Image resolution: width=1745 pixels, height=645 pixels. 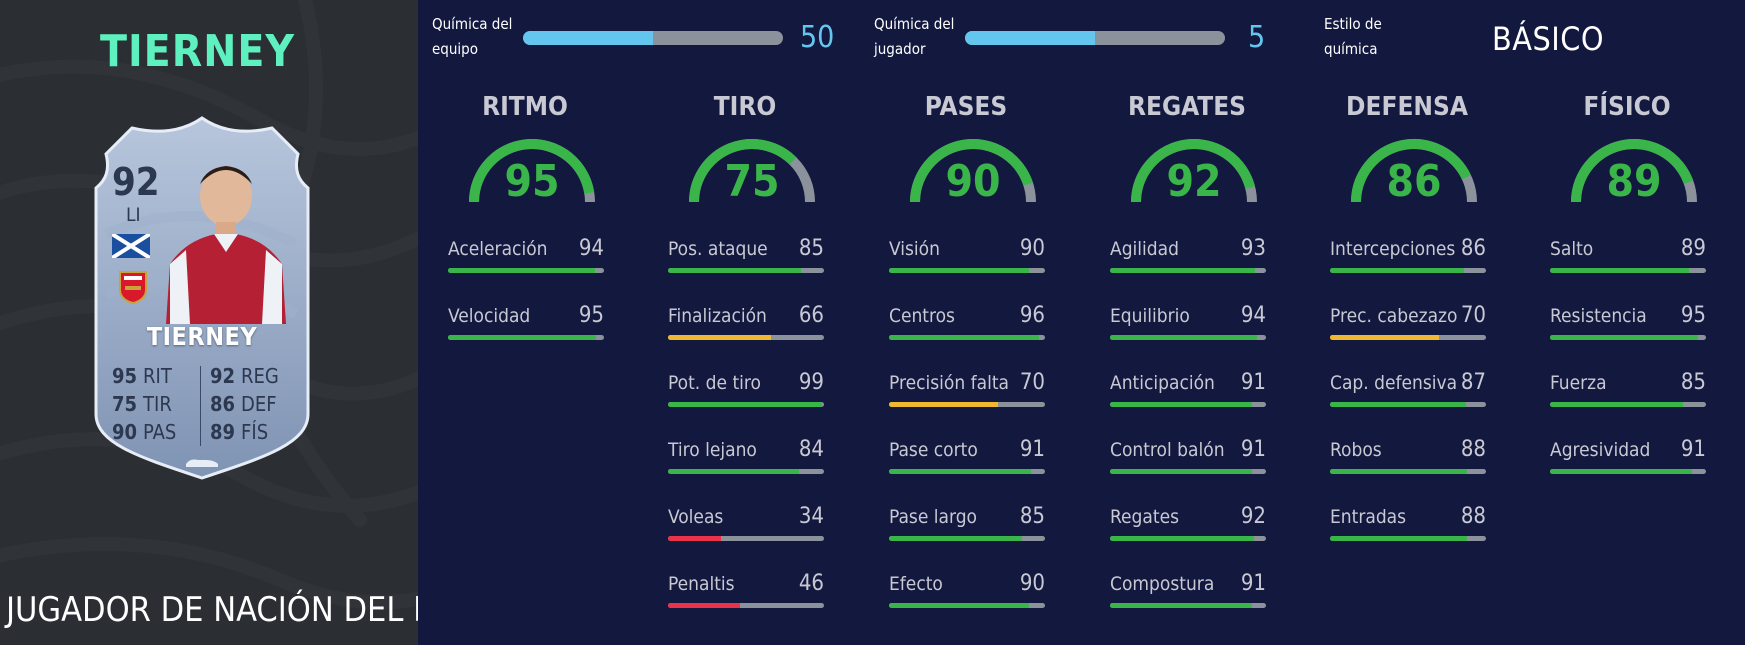 I want to click on attribute-value: 70, so click(x=1032, y=382).